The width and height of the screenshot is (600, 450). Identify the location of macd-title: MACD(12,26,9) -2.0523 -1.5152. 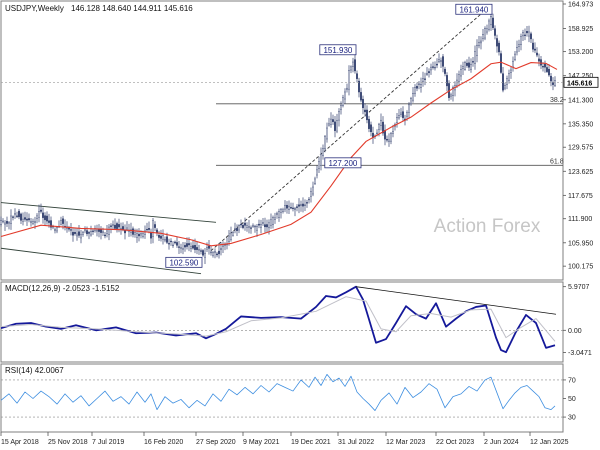
(62, 288).